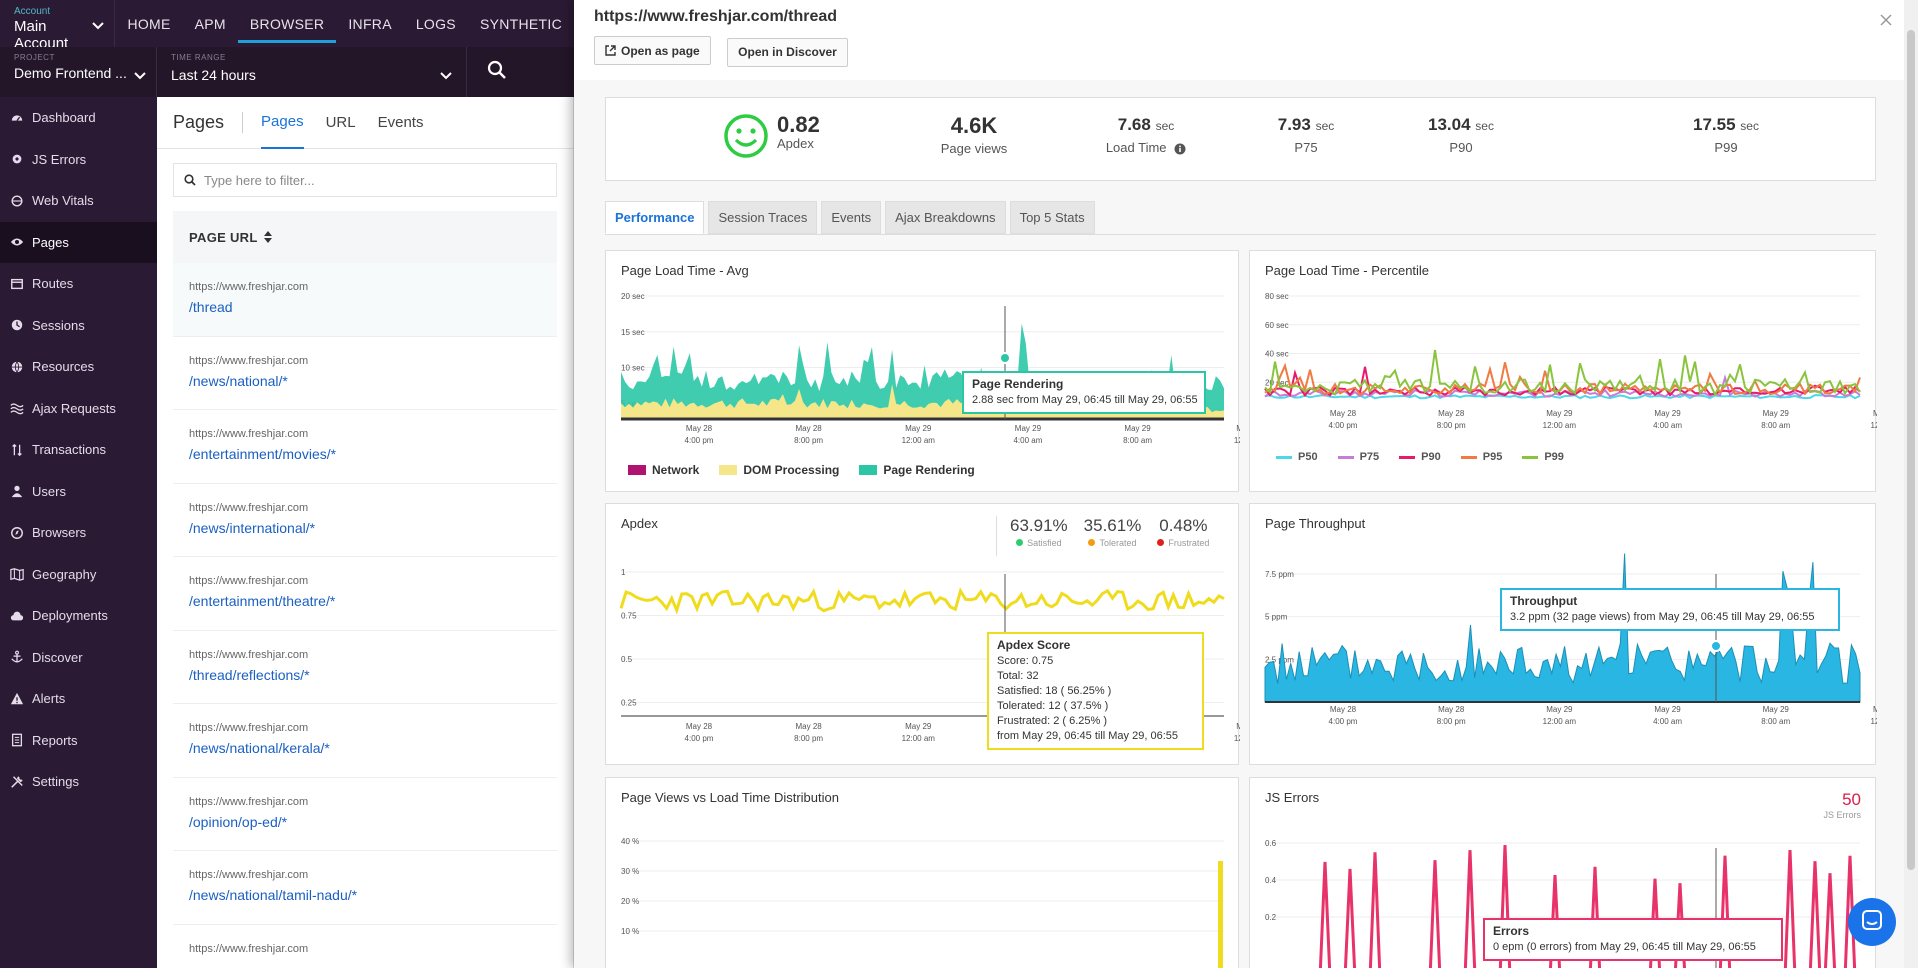  Describe the element at coordinates (520, 23) in the screenshot. I see `nav-synthetic: SYNTHETIC` at that location.